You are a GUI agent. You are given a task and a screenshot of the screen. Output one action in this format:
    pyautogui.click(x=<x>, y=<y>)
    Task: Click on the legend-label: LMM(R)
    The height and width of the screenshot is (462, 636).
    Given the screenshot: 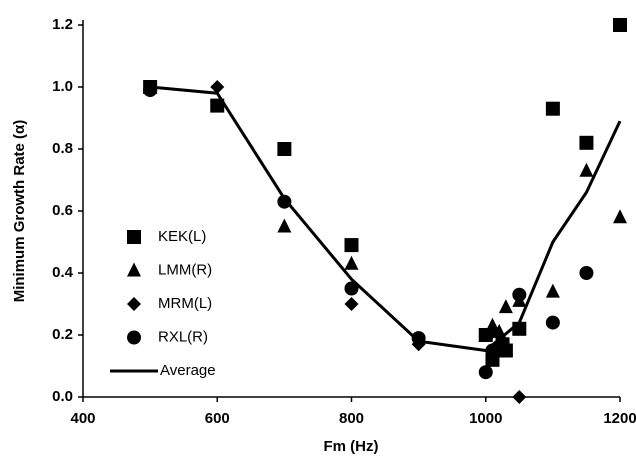 What is the action you would take?
    pyautogui.click(x=185, y=269)
    